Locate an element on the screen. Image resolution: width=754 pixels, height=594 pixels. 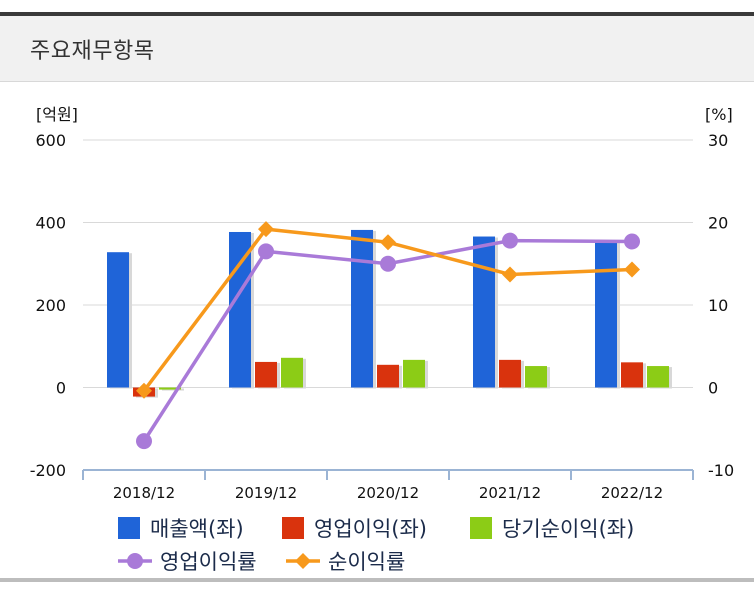
legend-label-2: 당기순이익(좌) is located at coordinates (568, 529).